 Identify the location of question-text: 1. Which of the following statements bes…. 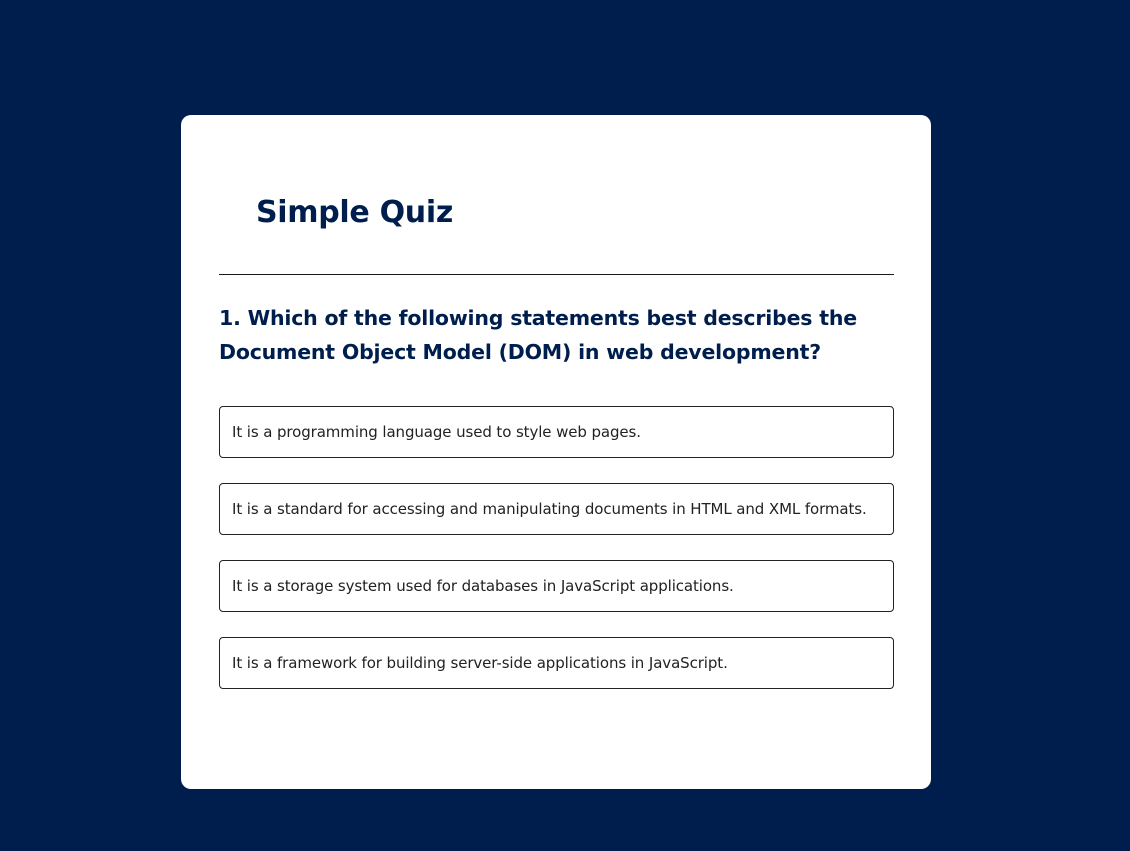
(538, 335).